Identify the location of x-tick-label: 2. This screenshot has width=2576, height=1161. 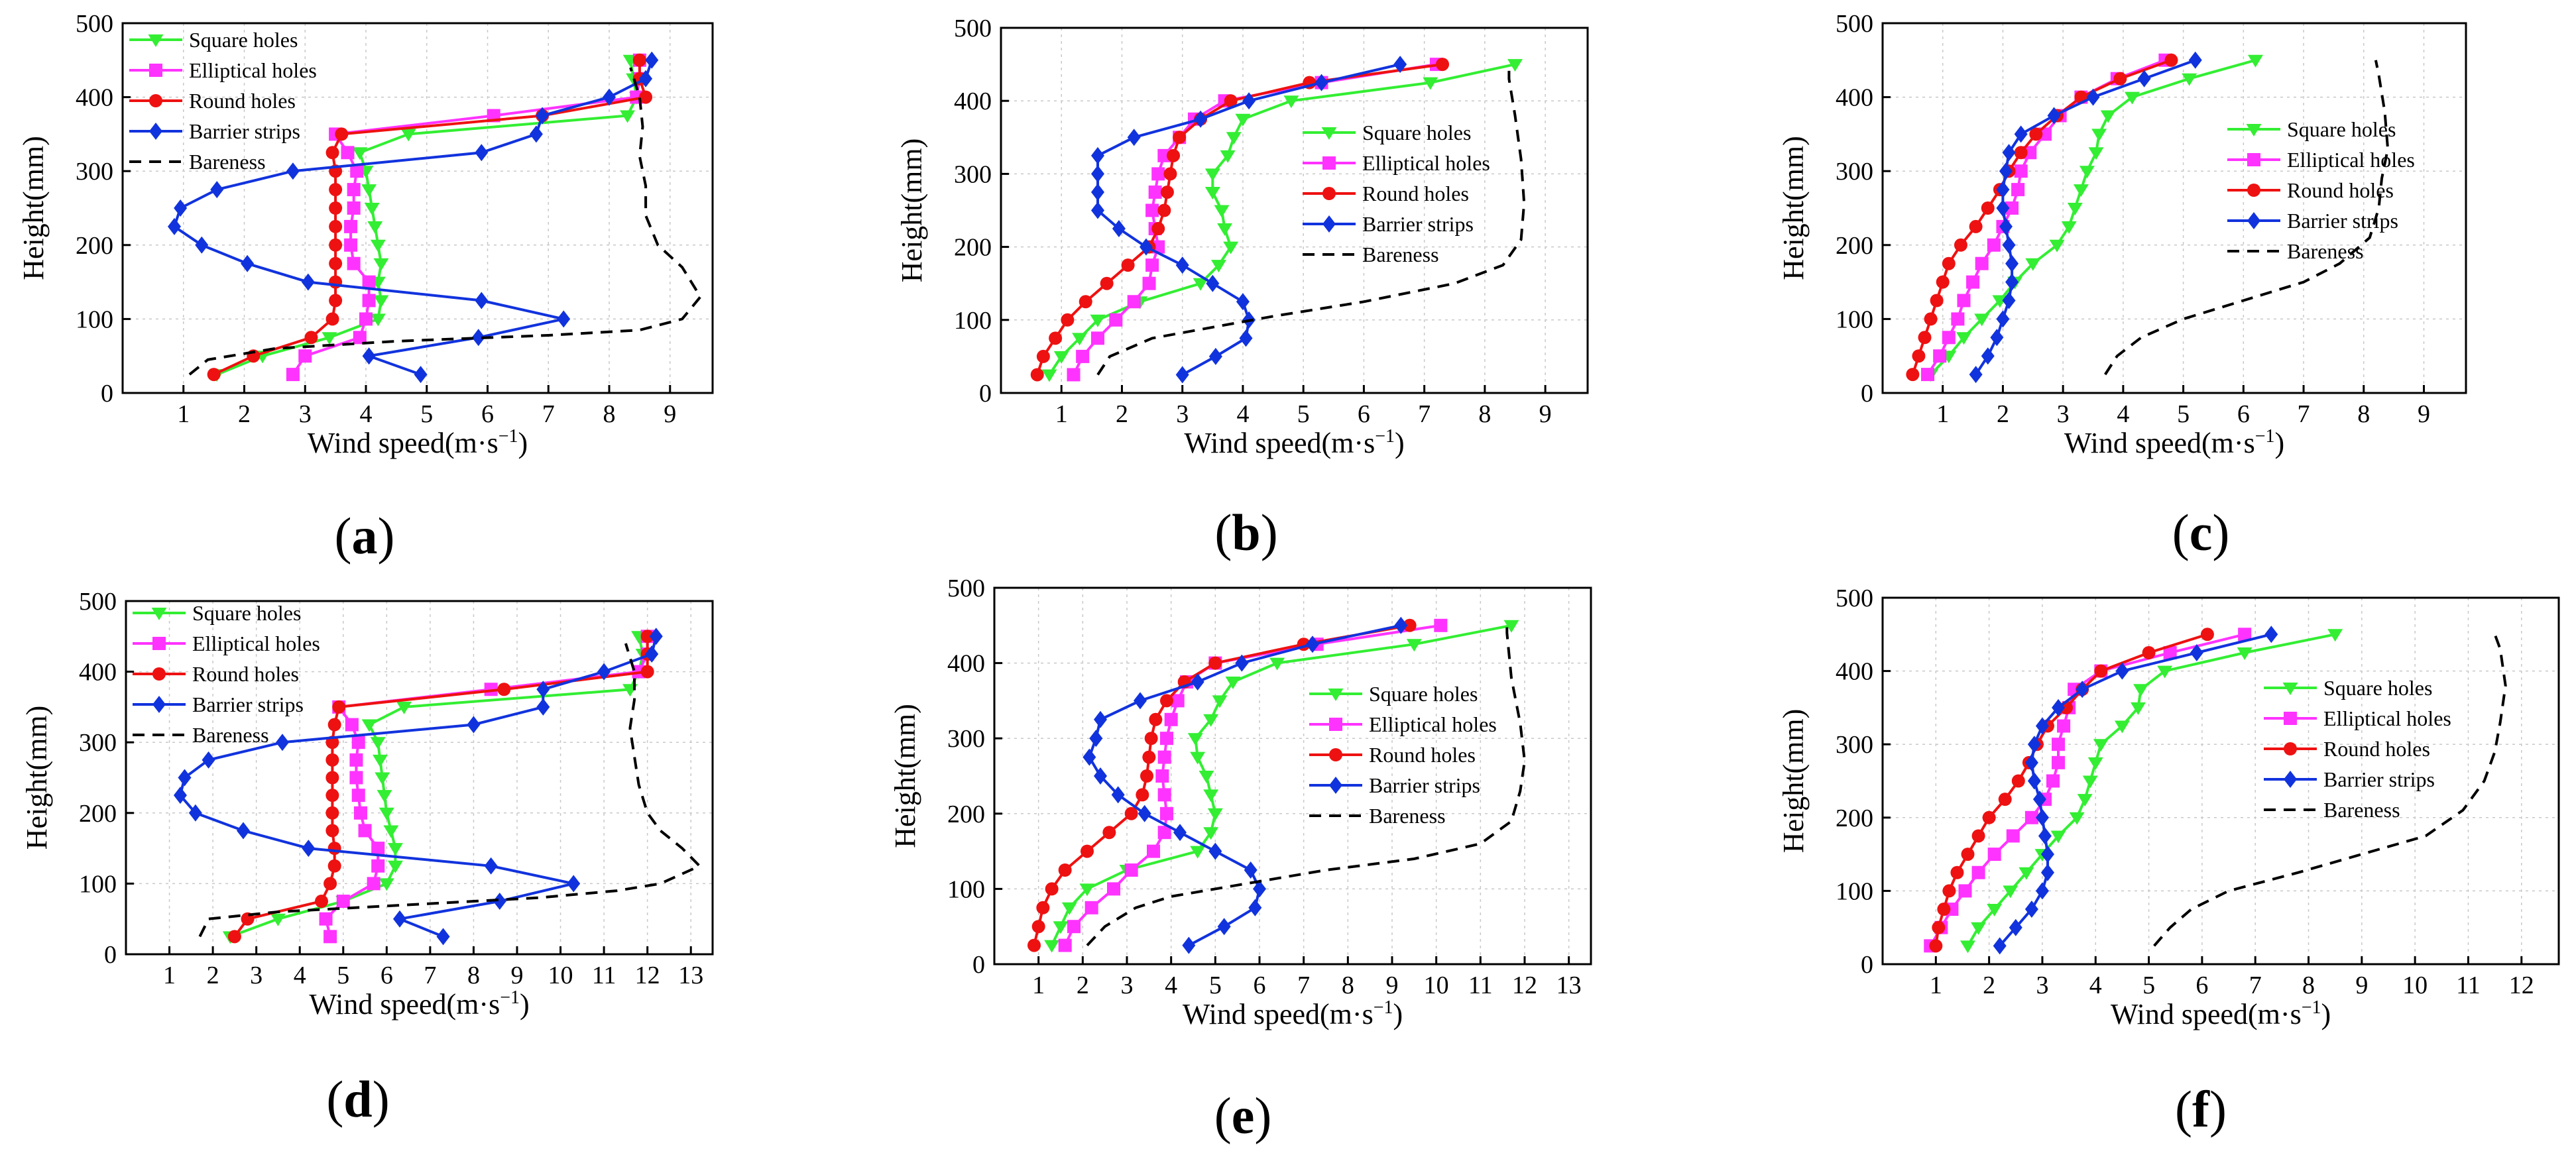
(1122, 414).